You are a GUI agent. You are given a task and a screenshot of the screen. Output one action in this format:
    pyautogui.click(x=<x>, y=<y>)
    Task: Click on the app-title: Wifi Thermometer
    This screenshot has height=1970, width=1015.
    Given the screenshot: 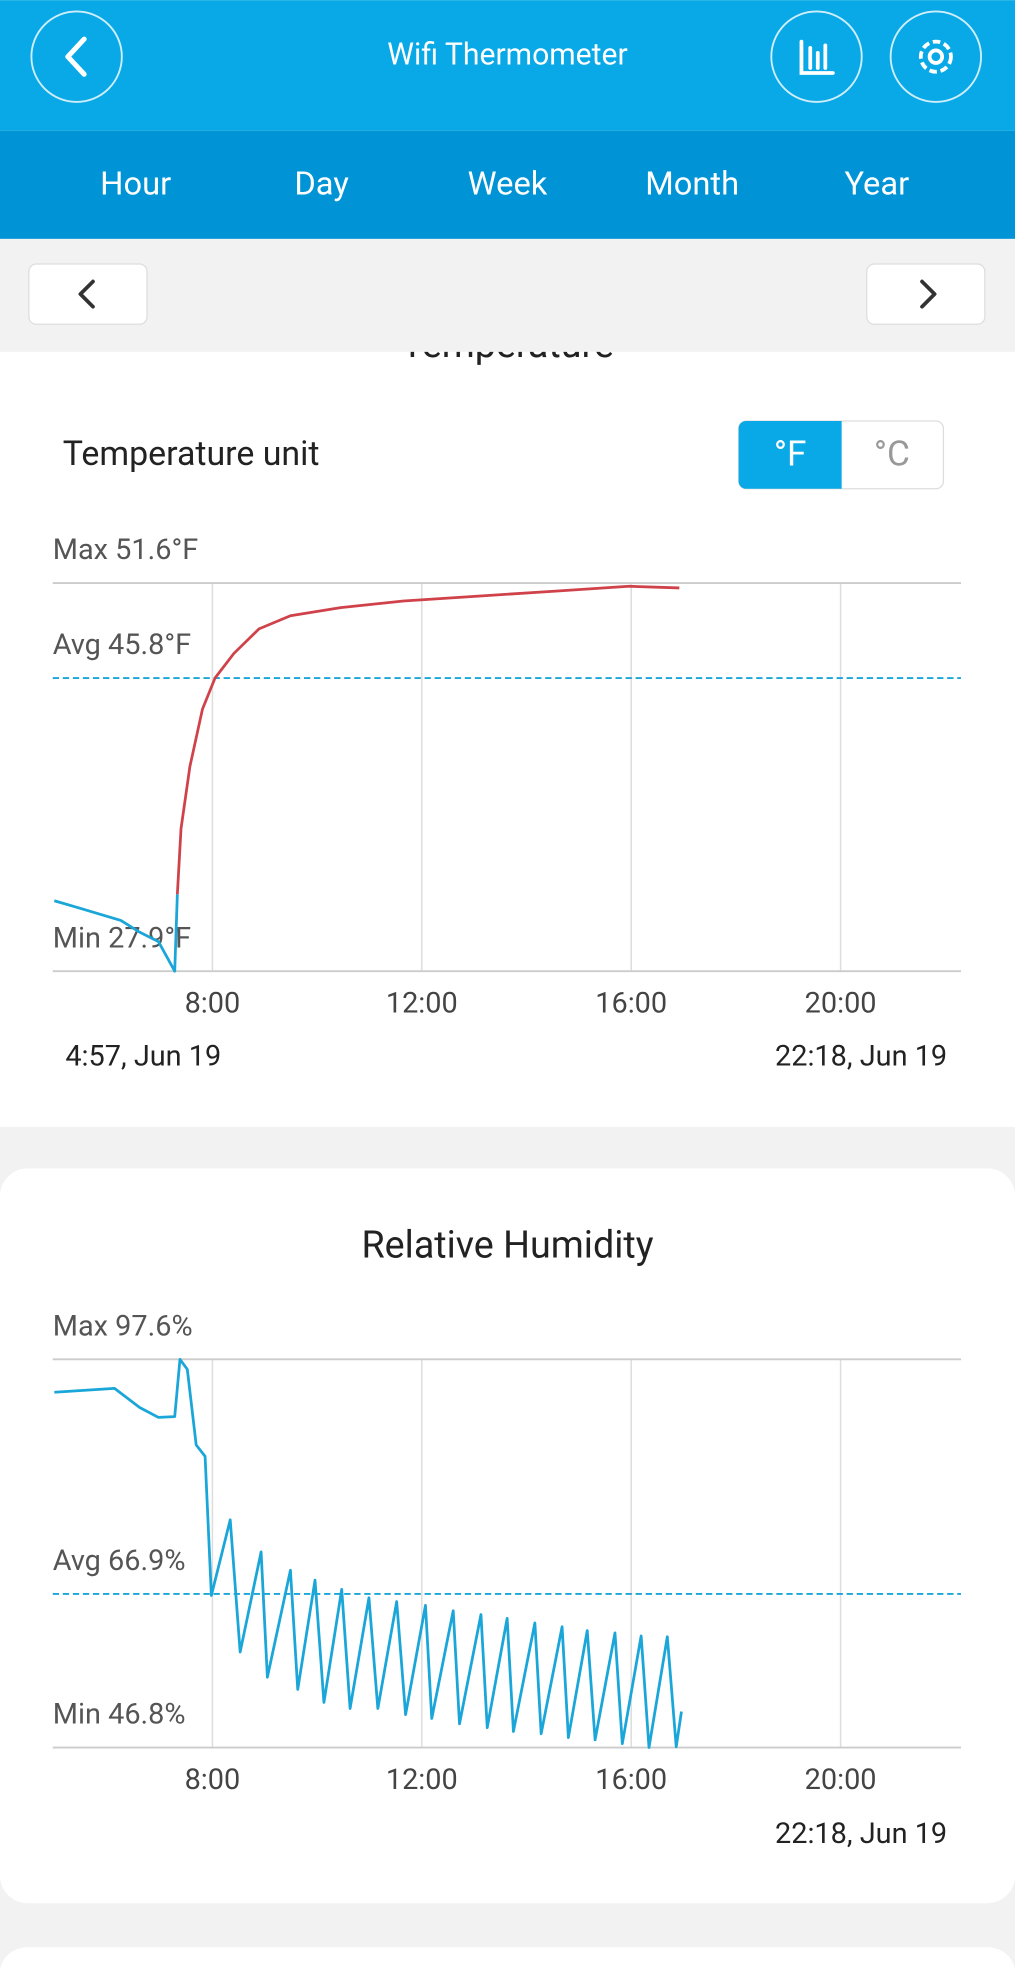 What is the action you would take?
    pyautogui.click(x=507, y=55)
    